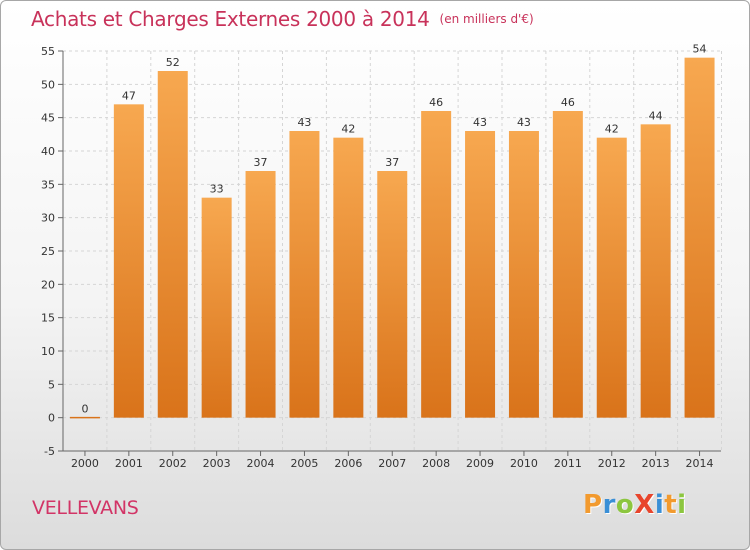 This screenshot has height=550, width=750. What do you see at coordinates (656, 115) in the screenshot?
I see `bar-value-label: 44` at bounding box center [656, 115].